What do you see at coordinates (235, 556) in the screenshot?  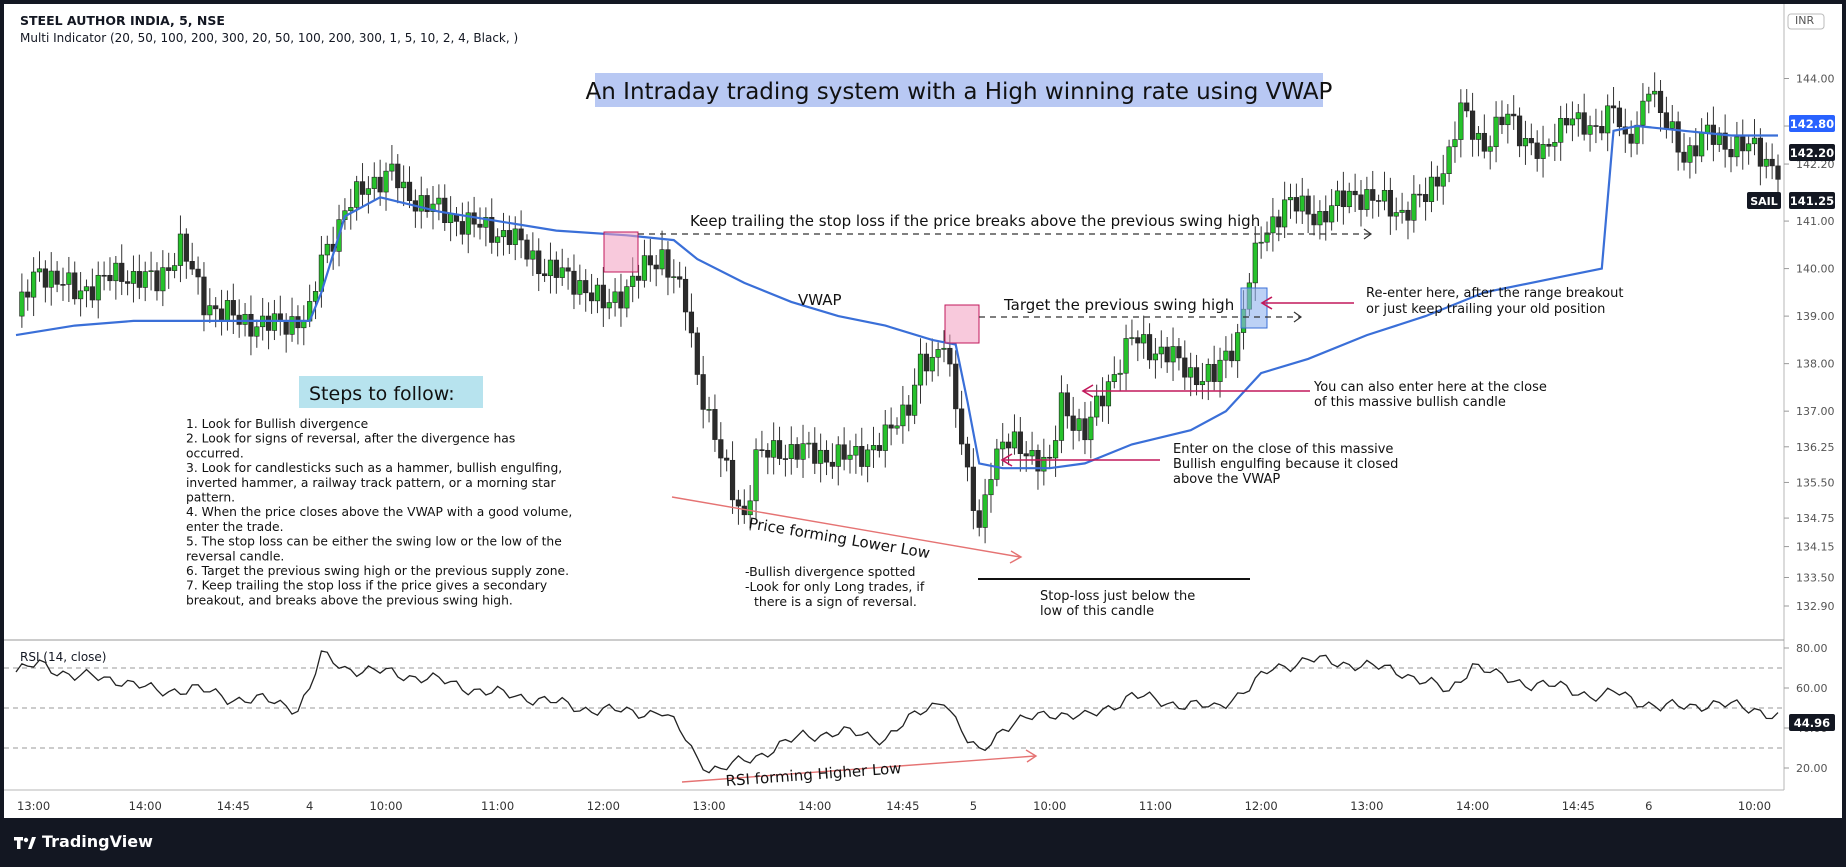 I see `steps-line: reversal candle.` at bounding box center [235, 556].